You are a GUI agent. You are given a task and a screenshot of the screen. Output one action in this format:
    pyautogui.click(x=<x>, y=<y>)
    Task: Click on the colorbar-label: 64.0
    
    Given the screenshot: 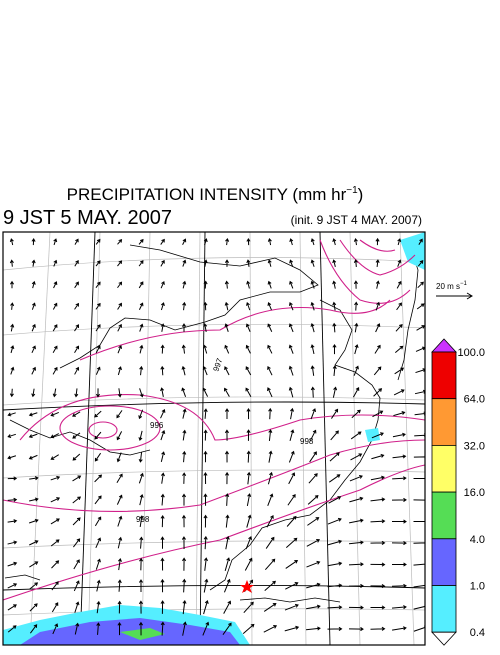 What is the action you would take?
    pyautogui.click(x=474, y=400)
    